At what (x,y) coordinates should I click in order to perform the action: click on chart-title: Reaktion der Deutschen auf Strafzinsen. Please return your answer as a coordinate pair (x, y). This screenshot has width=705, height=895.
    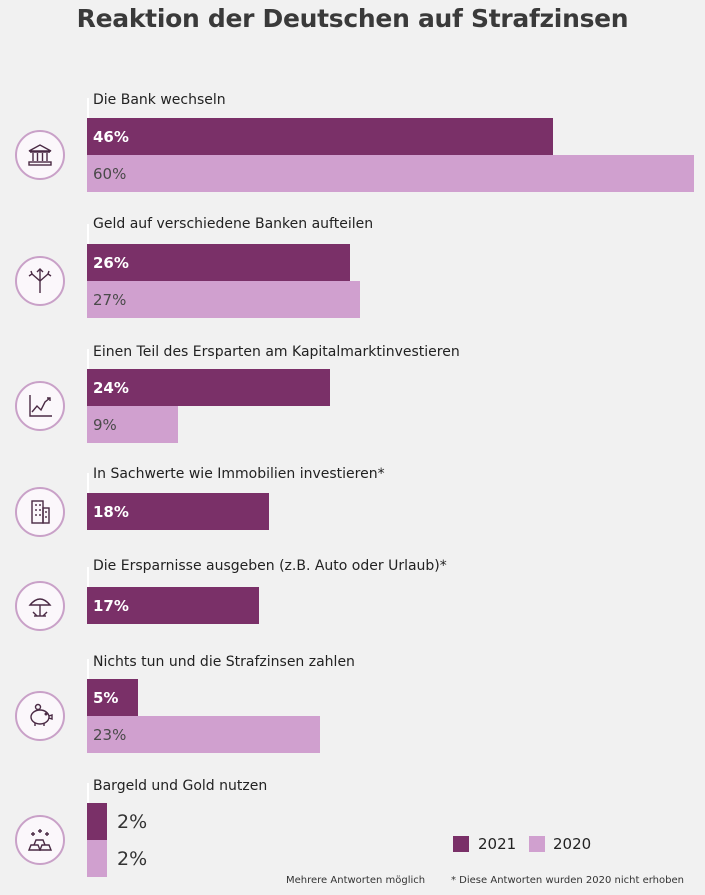
    Looking at the image, I should click on (352, 18).